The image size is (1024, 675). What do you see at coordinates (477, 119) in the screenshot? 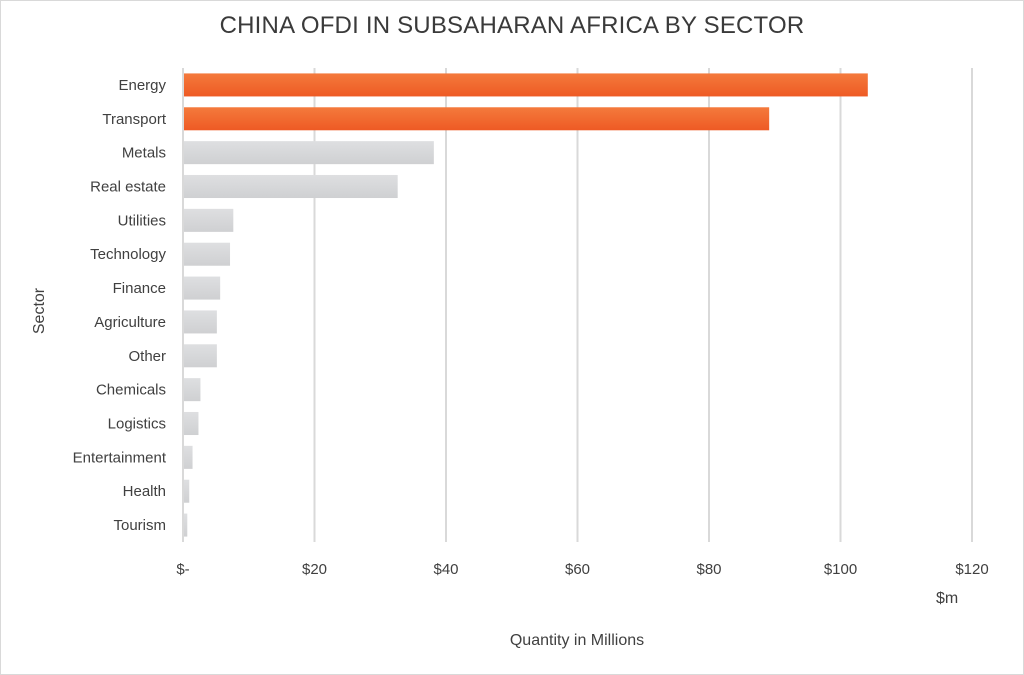
I see `bar-transport` at bounding box center [477, 119].